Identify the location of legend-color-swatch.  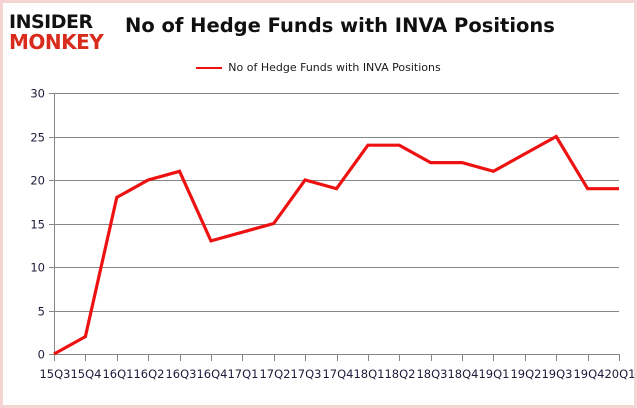
(209, 67).